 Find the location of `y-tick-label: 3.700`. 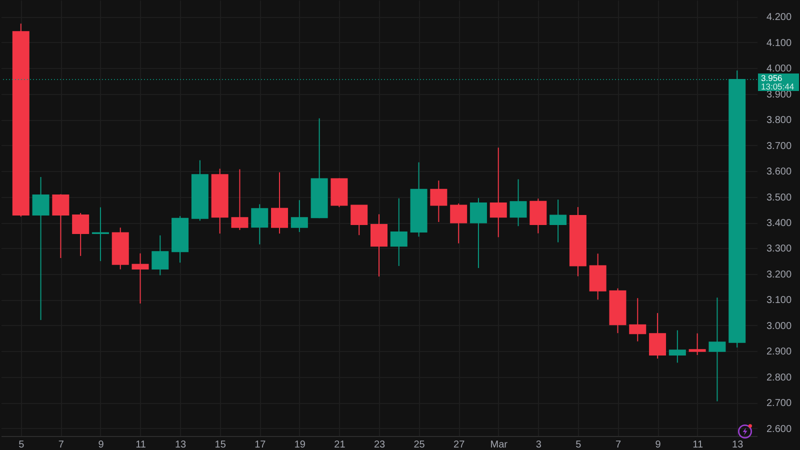

y-tick-label: 3.700 is located at coordinates (779, 146).